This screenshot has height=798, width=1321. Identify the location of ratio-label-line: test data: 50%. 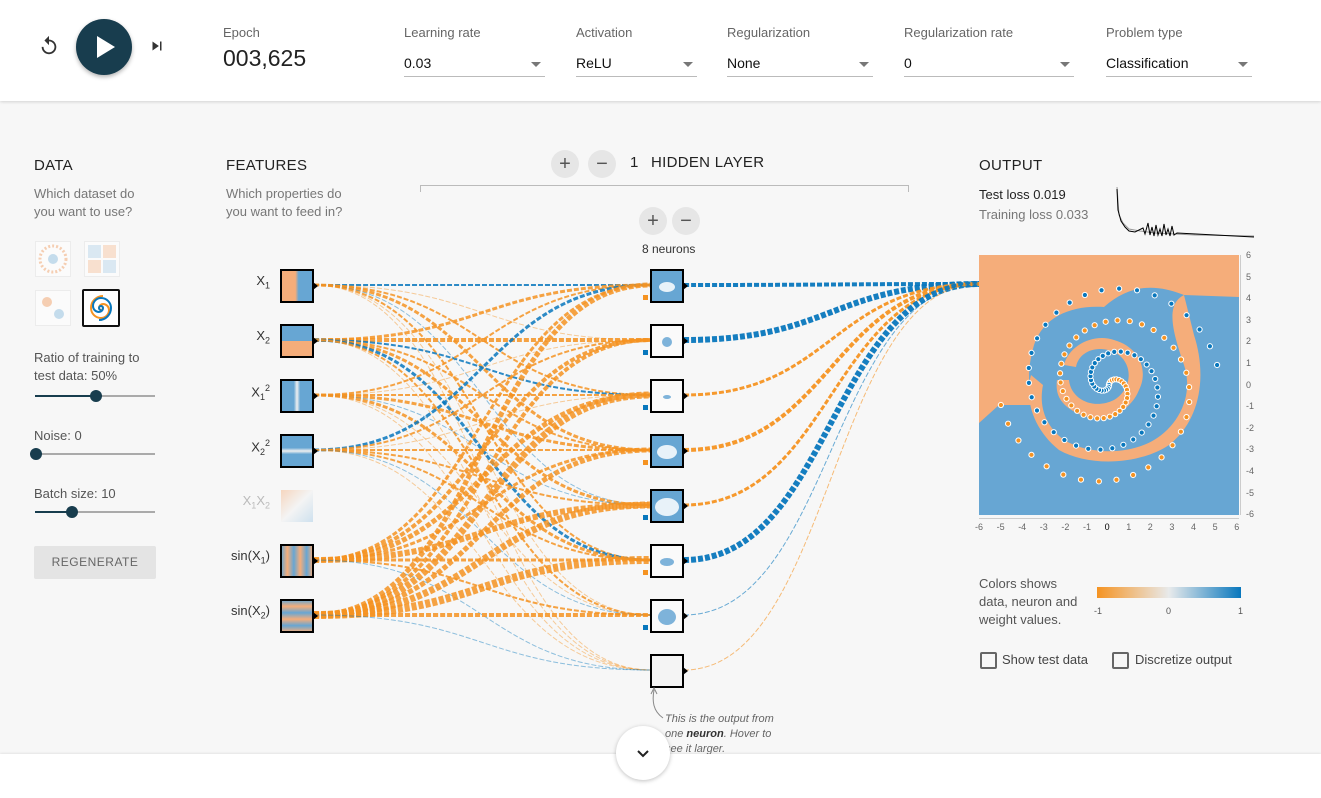
(76, 375).